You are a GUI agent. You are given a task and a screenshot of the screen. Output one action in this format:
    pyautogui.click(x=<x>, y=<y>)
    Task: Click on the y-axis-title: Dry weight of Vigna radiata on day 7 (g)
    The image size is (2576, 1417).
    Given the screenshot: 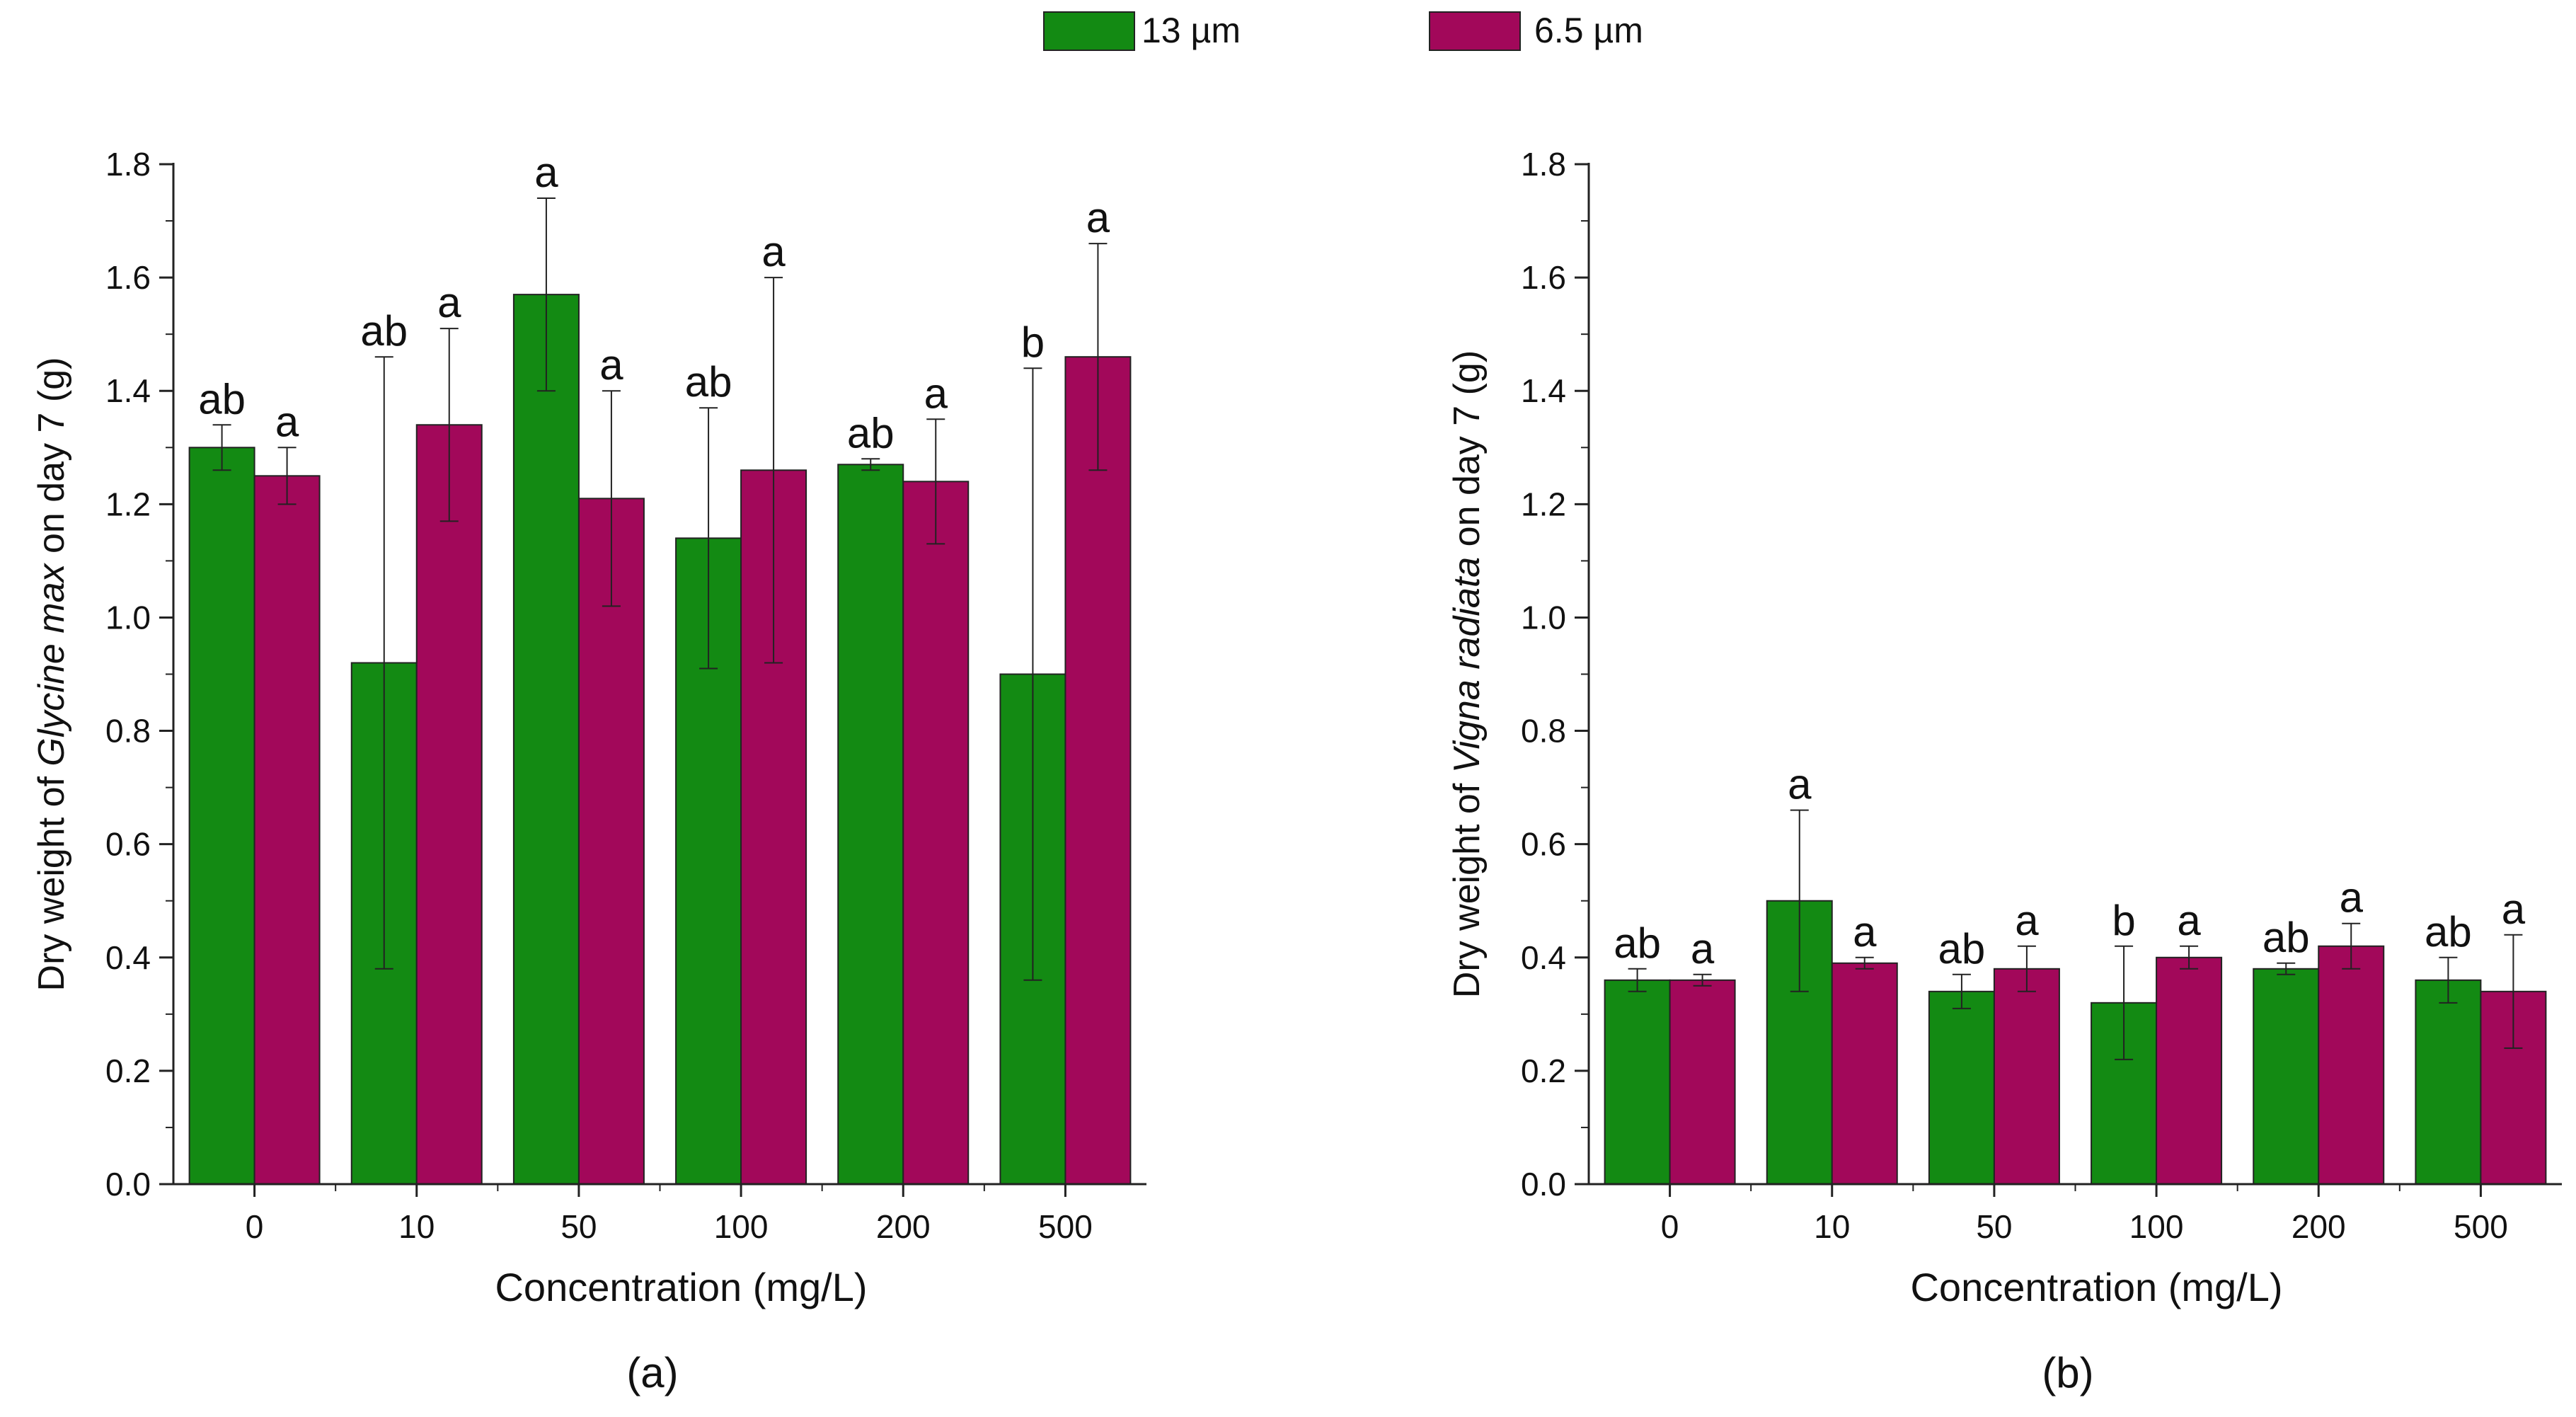 What is the action you would take?
    pyautogui.click(x=1467, y=674)
    